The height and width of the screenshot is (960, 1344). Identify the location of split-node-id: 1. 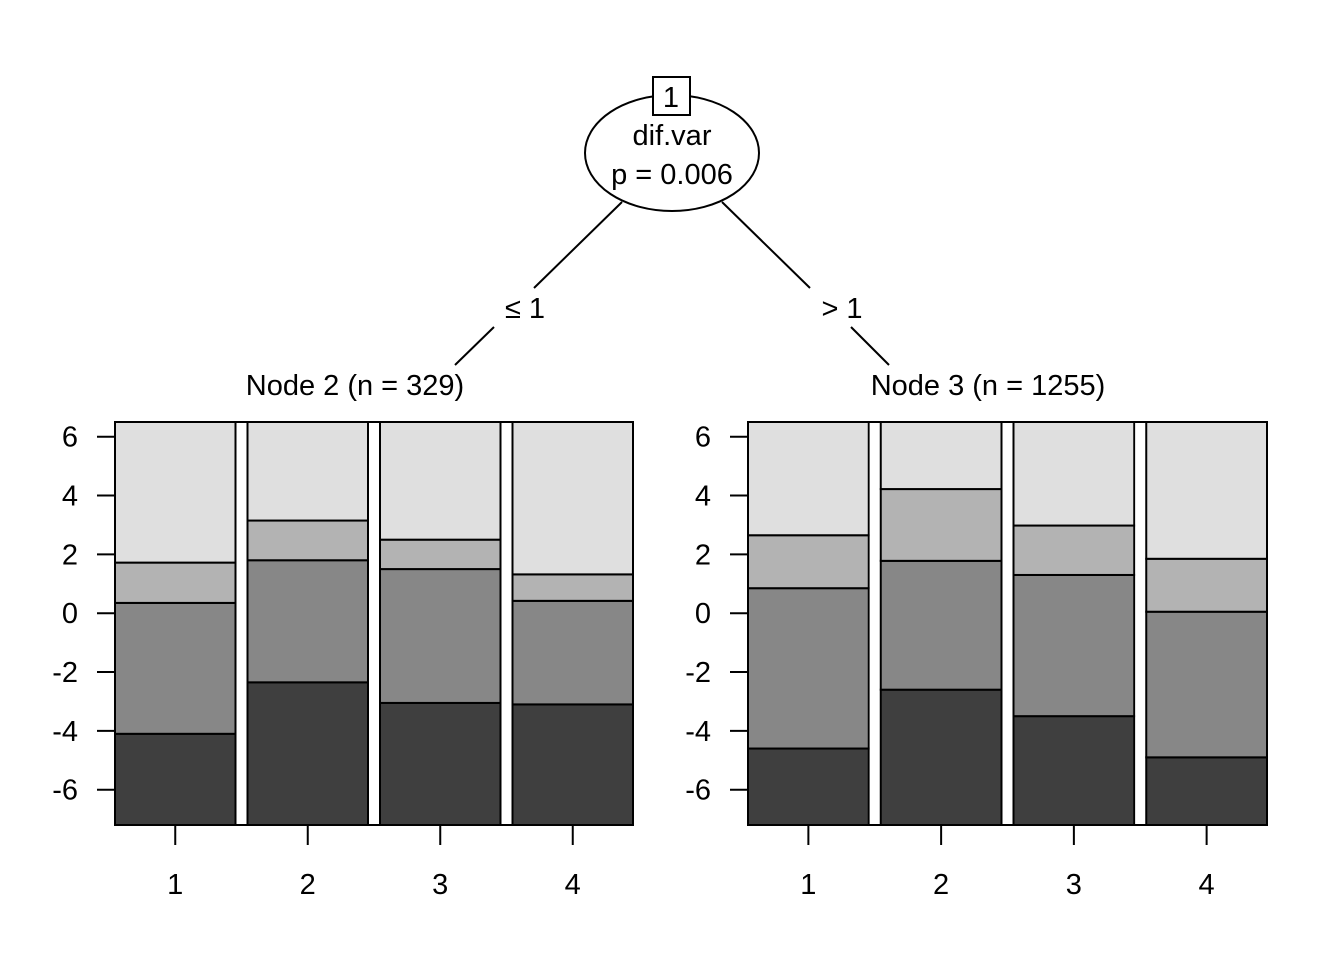
(671, 98).